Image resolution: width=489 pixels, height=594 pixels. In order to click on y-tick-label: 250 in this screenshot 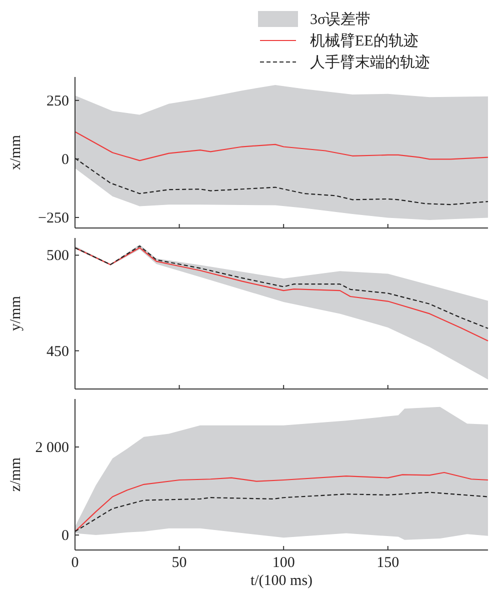, I will do `click(57, 101)`.